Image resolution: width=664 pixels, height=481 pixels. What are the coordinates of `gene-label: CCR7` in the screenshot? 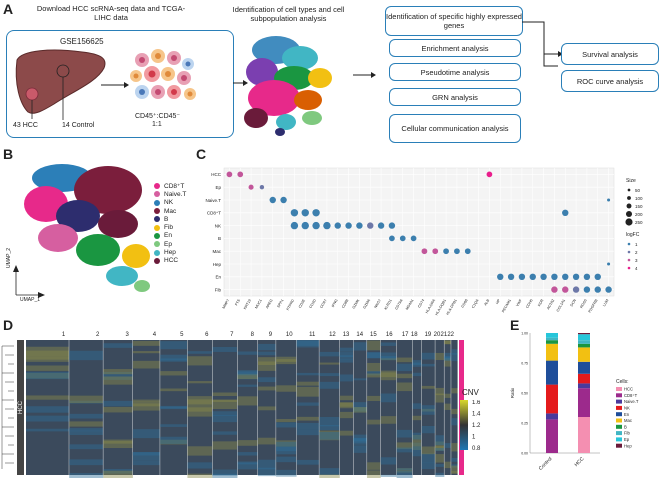 It's located at (323, 304).